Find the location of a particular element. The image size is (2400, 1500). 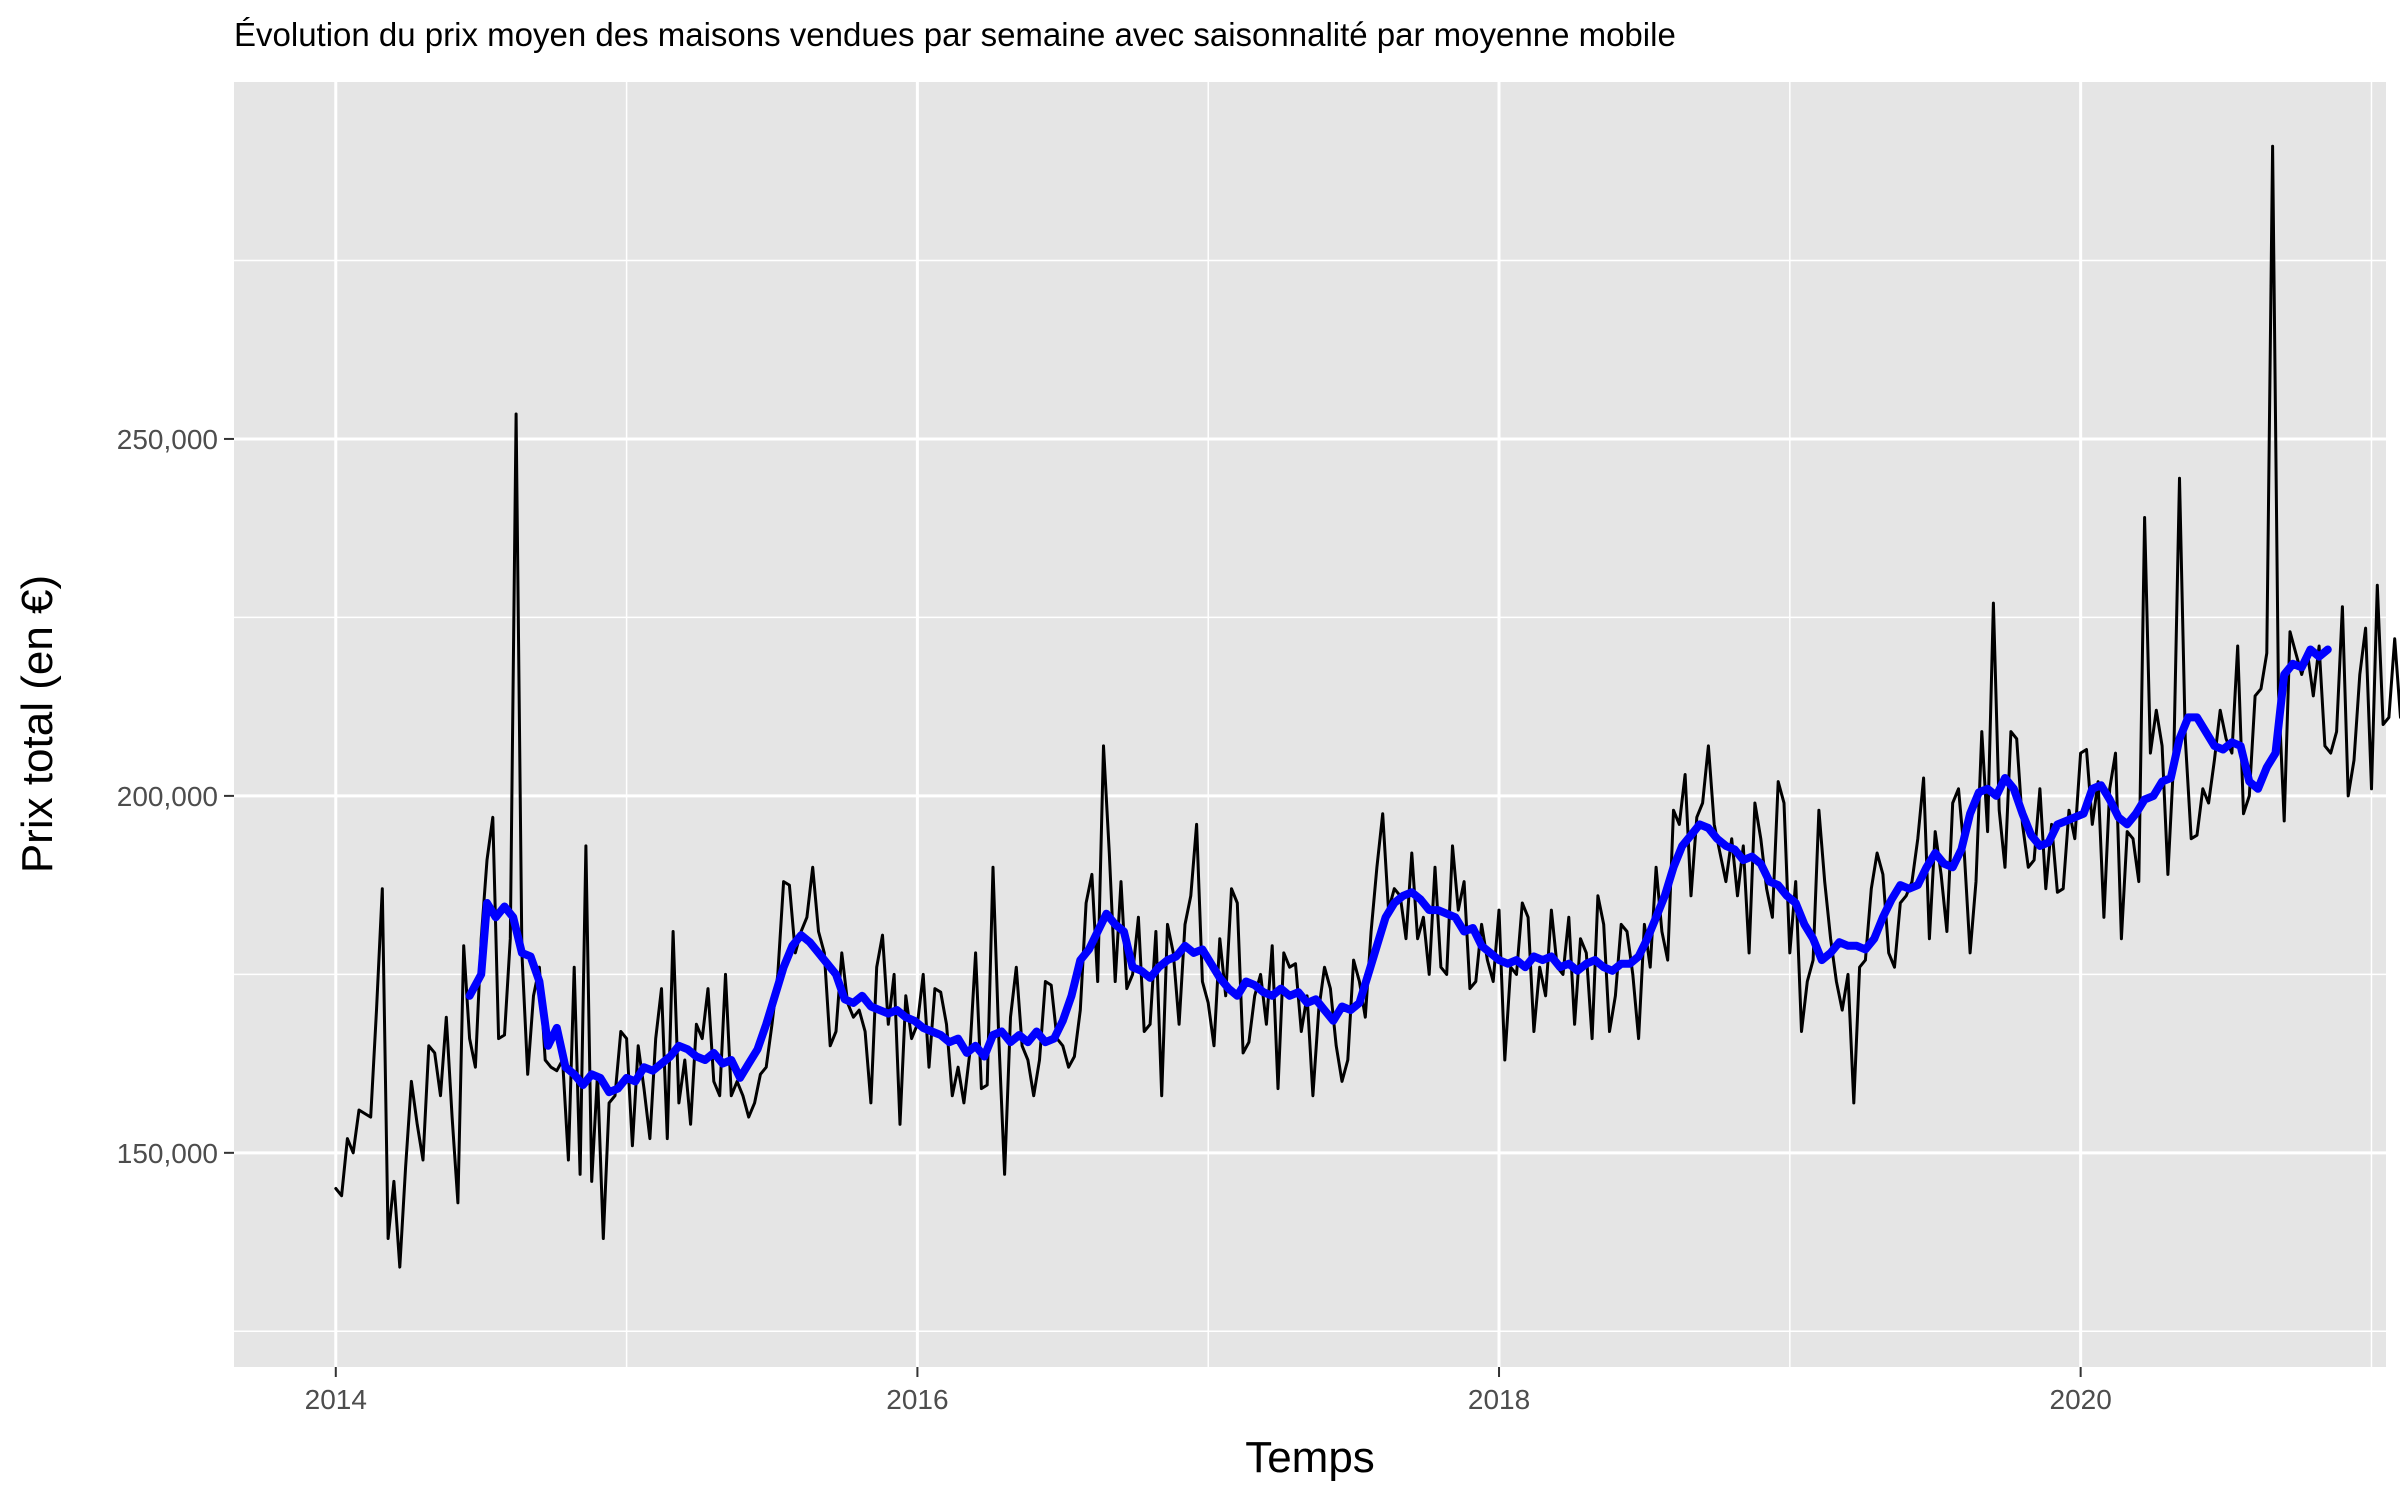

x-tick-label: 2018 is located at coordinates (1499, 1399).